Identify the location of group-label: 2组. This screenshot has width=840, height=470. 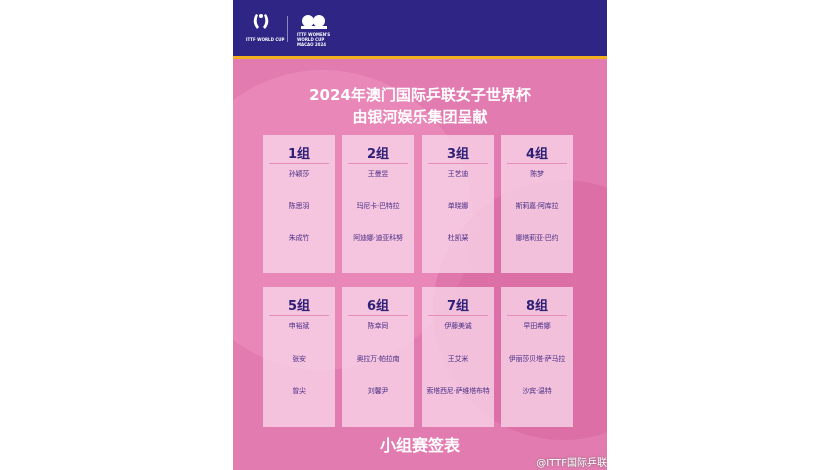
(378, 154).